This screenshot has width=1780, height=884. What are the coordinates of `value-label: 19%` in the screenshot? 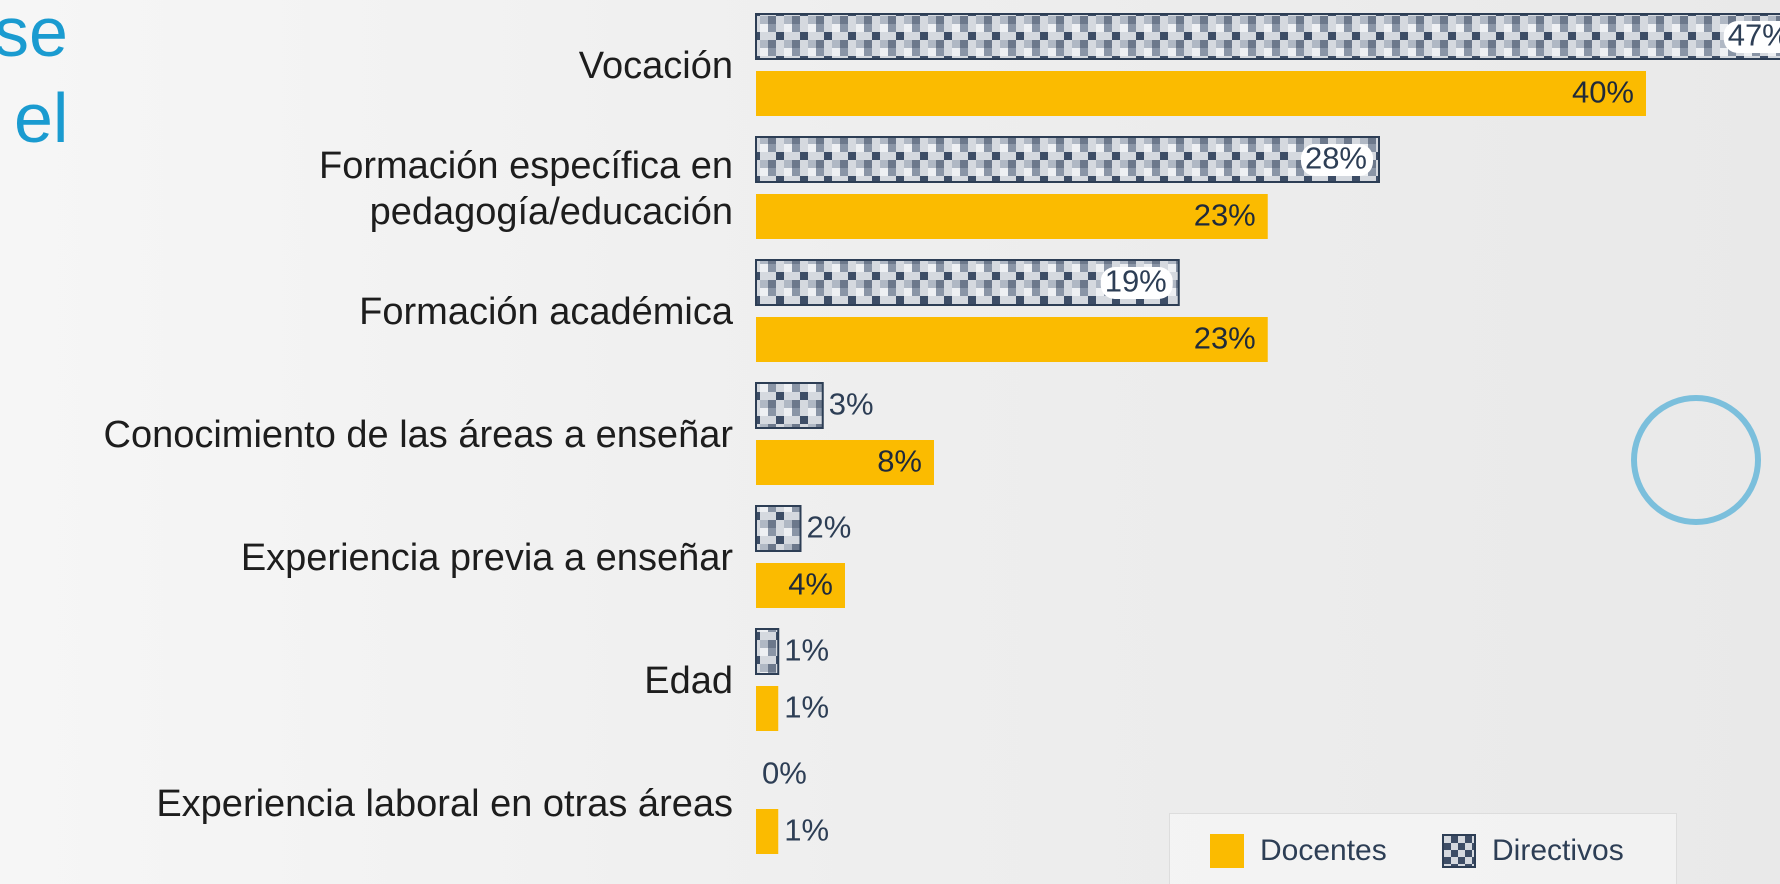 It's located at (1136, 281).